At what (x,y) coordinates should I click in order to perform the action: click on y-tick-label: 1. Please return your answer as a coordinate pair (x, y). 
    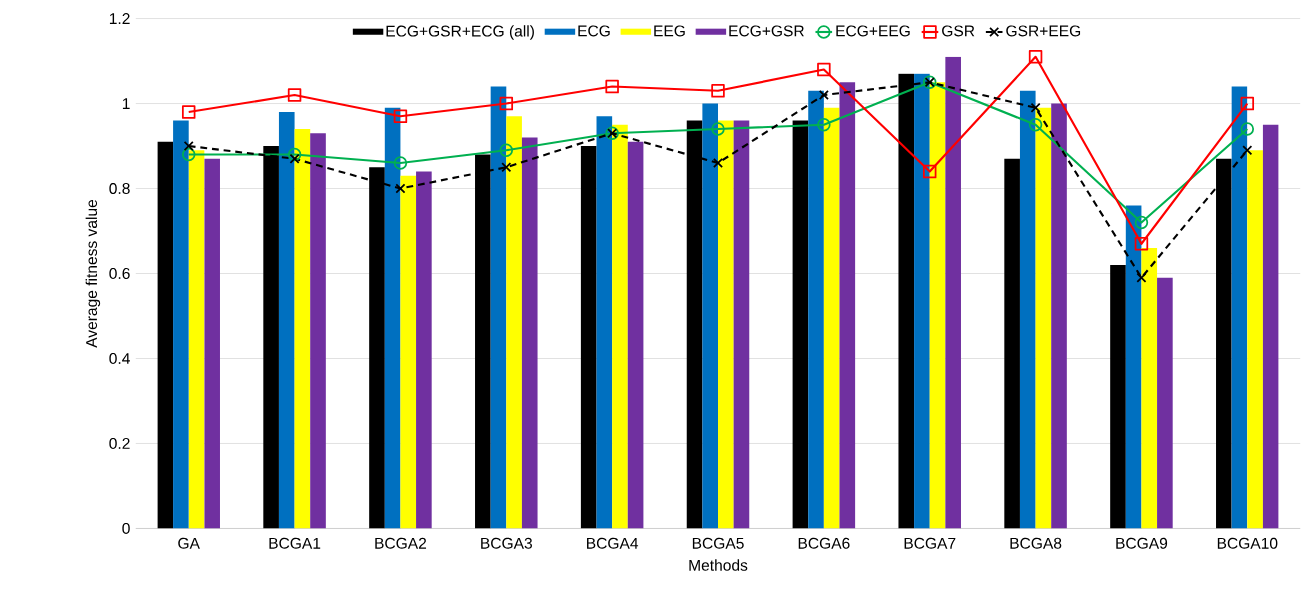
    Looking at the image, I should click on (126, 103).